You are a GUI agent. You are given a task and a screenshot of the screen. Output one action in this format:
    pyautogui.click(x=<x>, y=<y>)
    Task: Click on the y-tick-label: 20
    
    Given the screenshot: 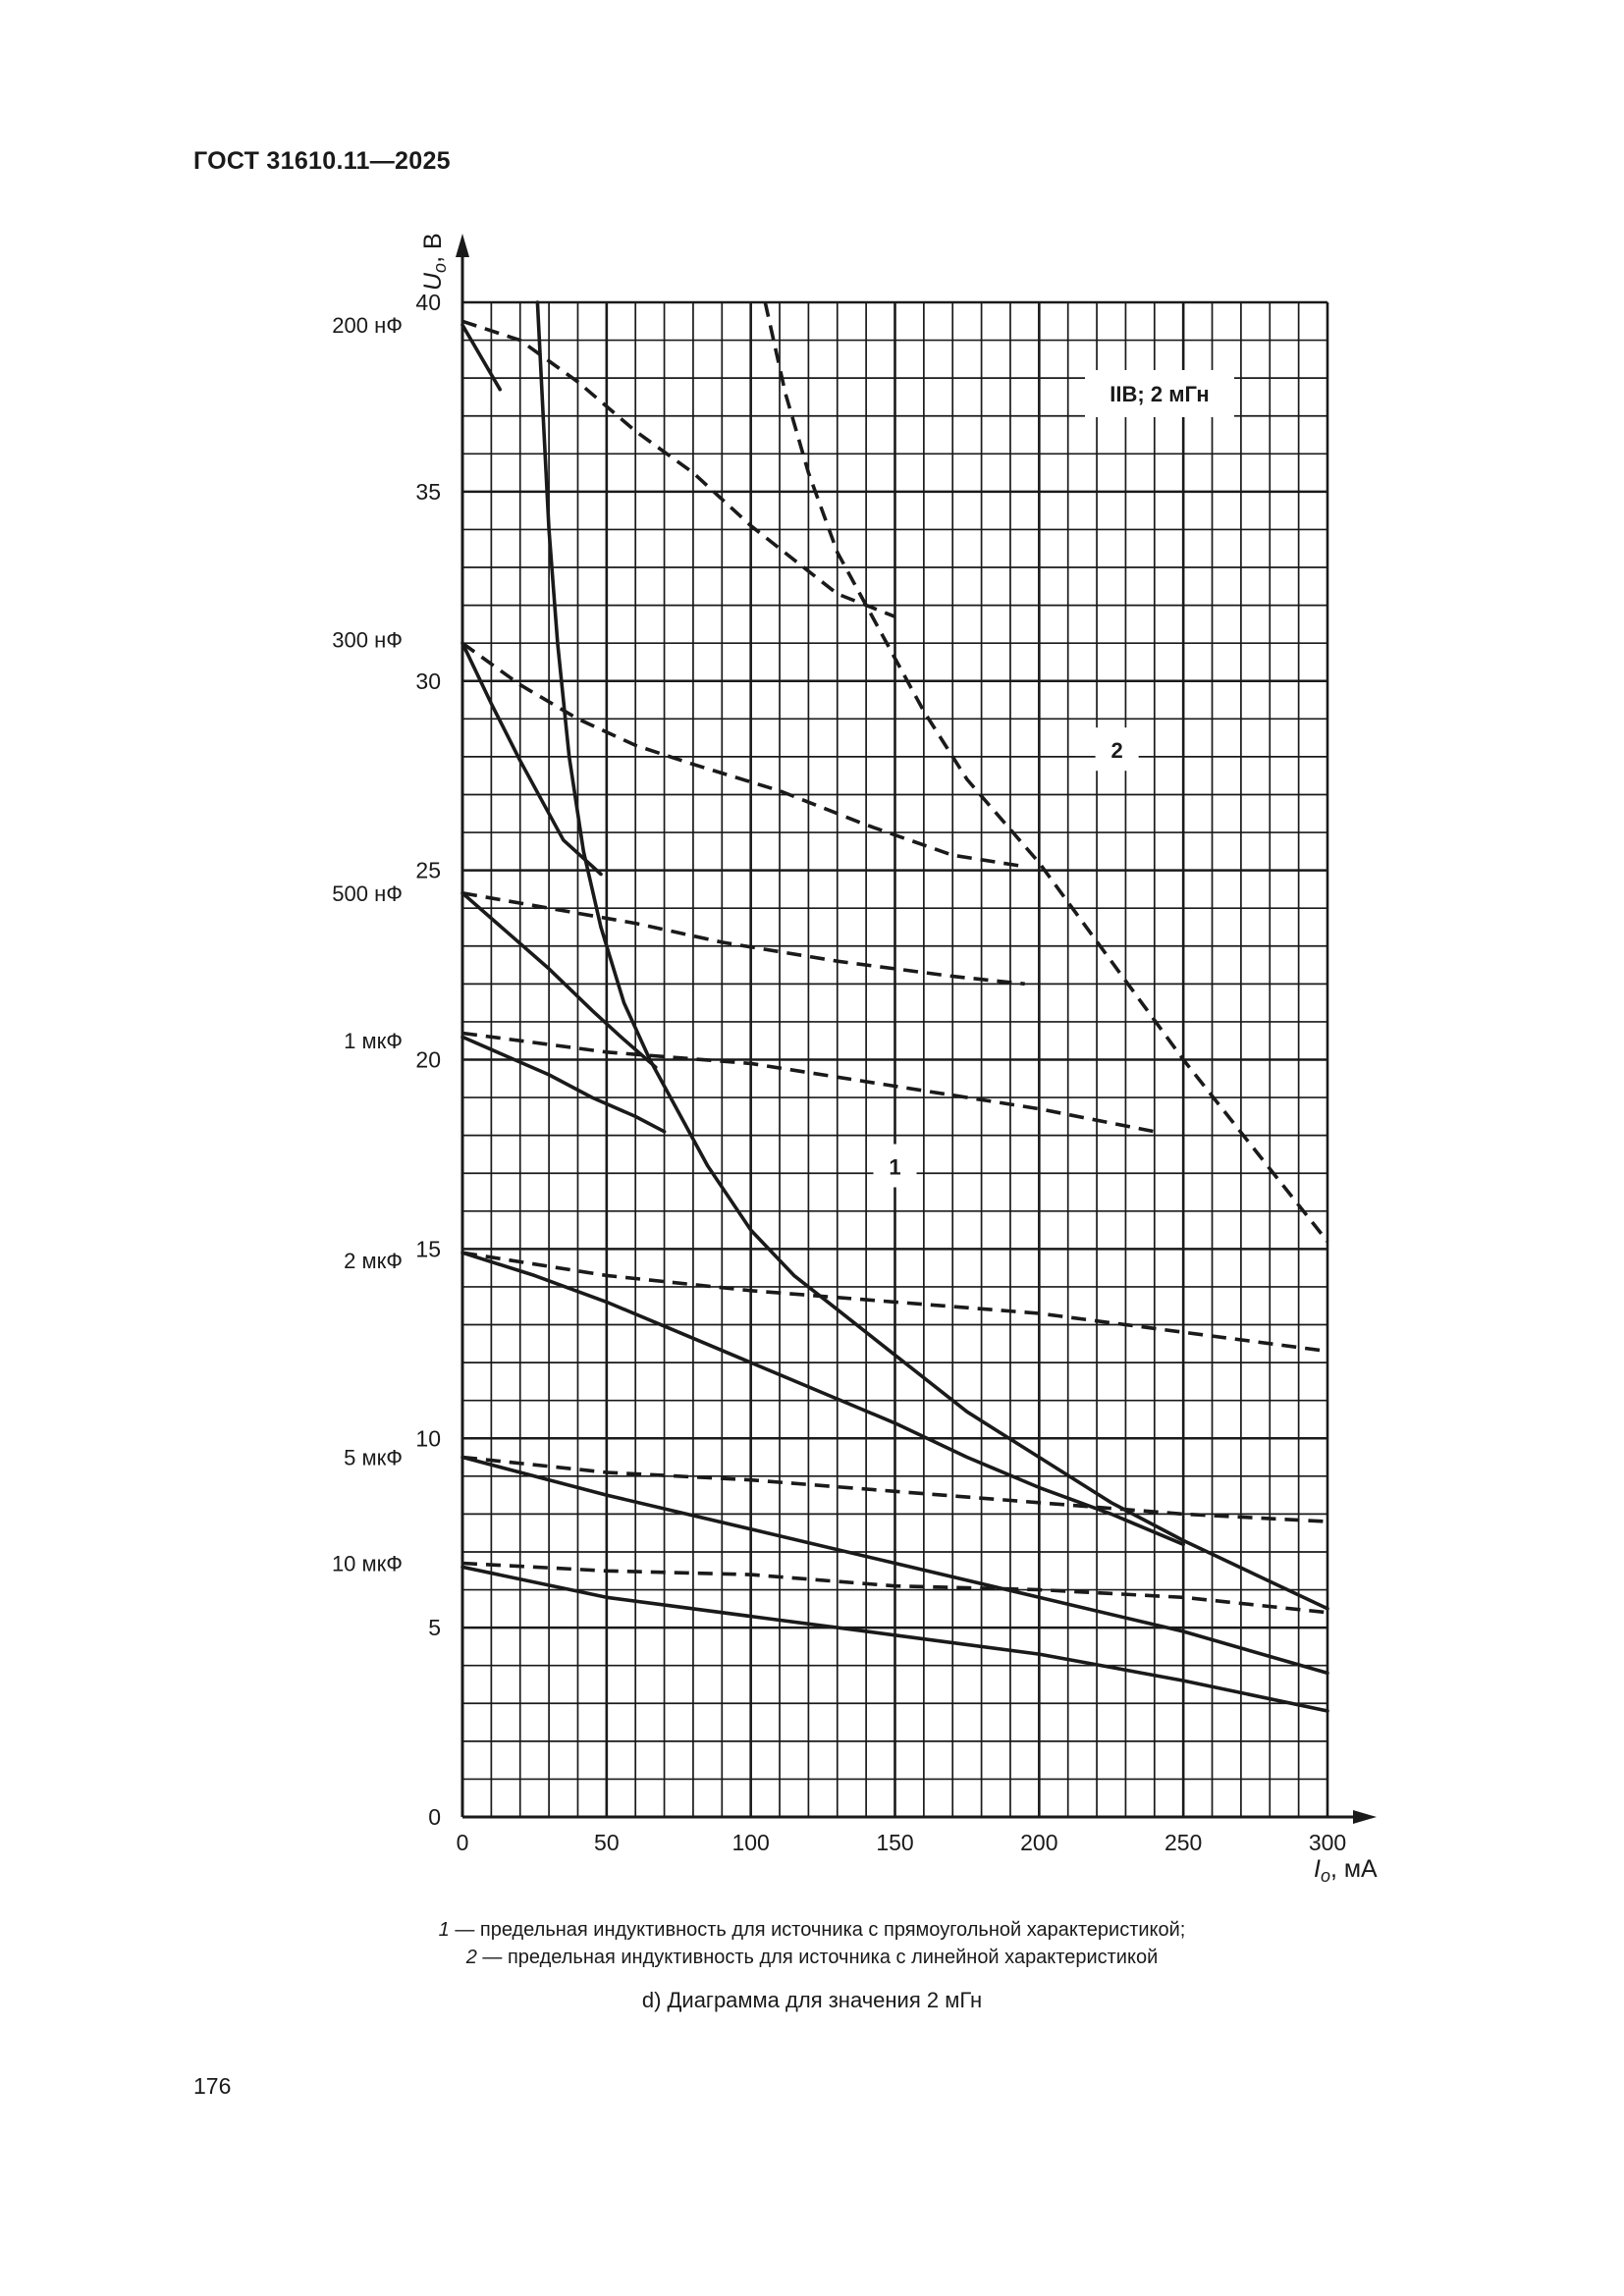 What is the action you would take?
    pyautogui.click(x=428, y=1060)
    